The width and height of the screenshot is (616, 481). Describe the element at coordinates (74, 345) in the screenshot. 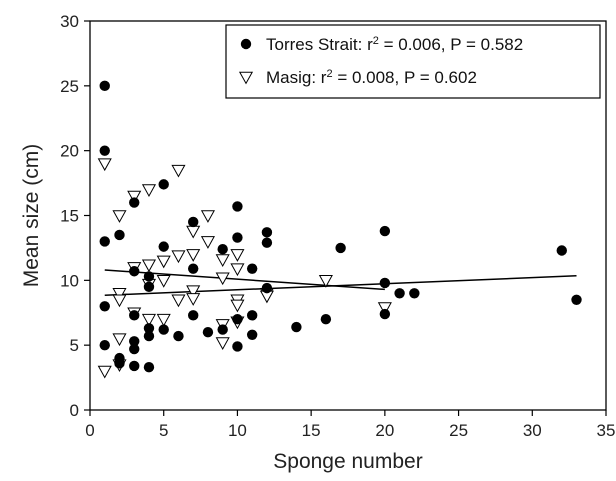

I see `y-tick-label: 5` at that location.